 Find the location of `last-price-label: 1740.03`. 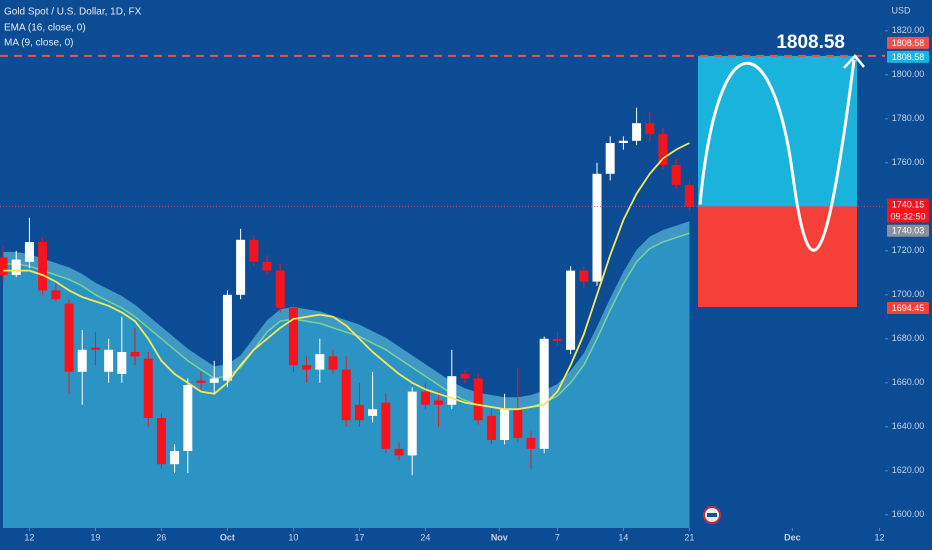

last-price-label: 1740.03 is located at coordinates (908, 231).